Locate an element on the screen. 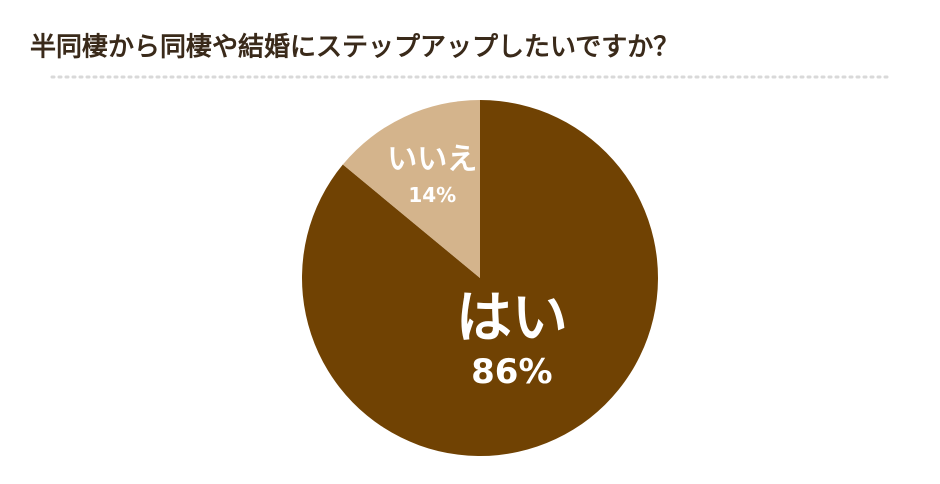 The height and width of the screenshot is (484, 940). slice-value-label: 14% is located at coordinates (432, 195).